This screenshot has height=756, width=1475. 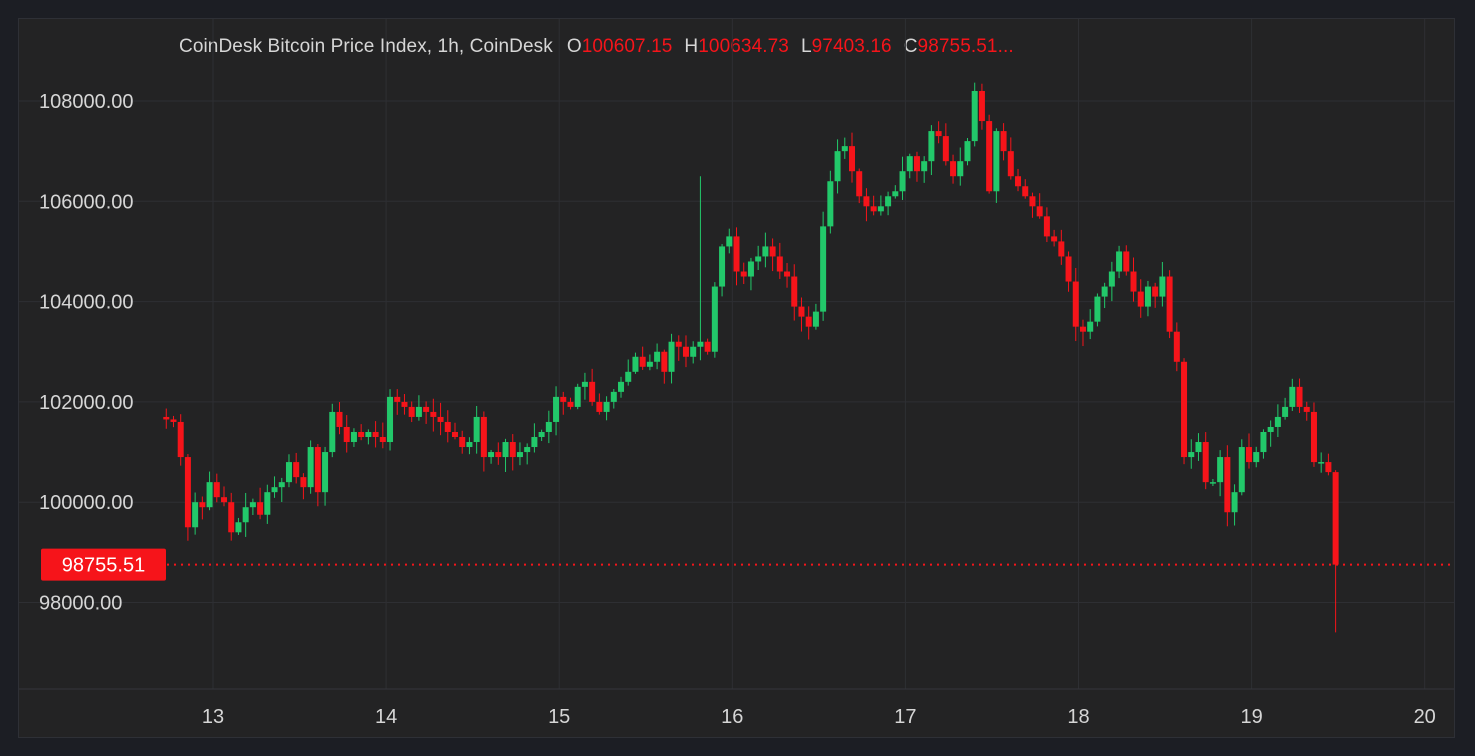 What do you see at coordinates (1425, 717) in the screenshot?
I see `x-tick-label: 20` at bounding box center [1425, 717].